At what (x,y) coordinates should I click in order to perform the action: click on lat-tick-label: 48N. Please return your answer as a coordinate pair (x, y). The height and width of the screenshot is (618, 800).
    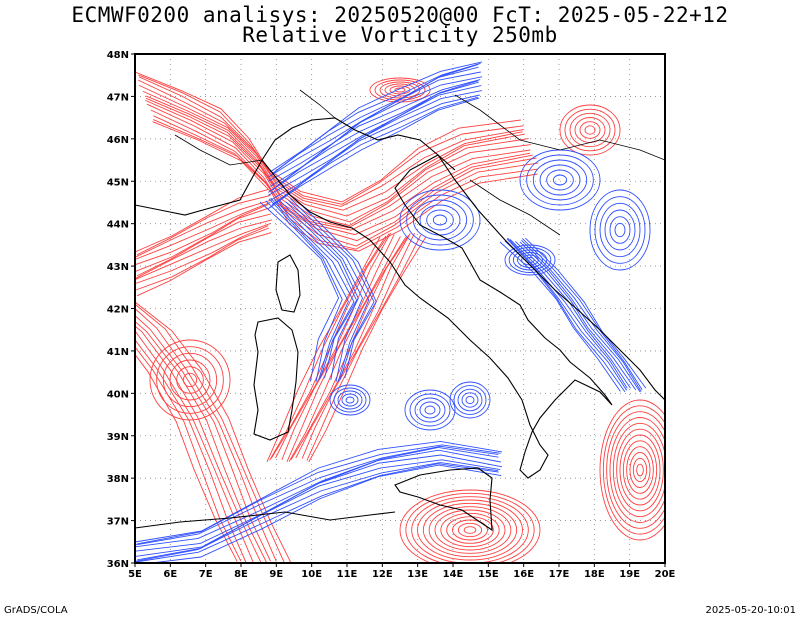
    Looking at the image, I should click on (118, 55).